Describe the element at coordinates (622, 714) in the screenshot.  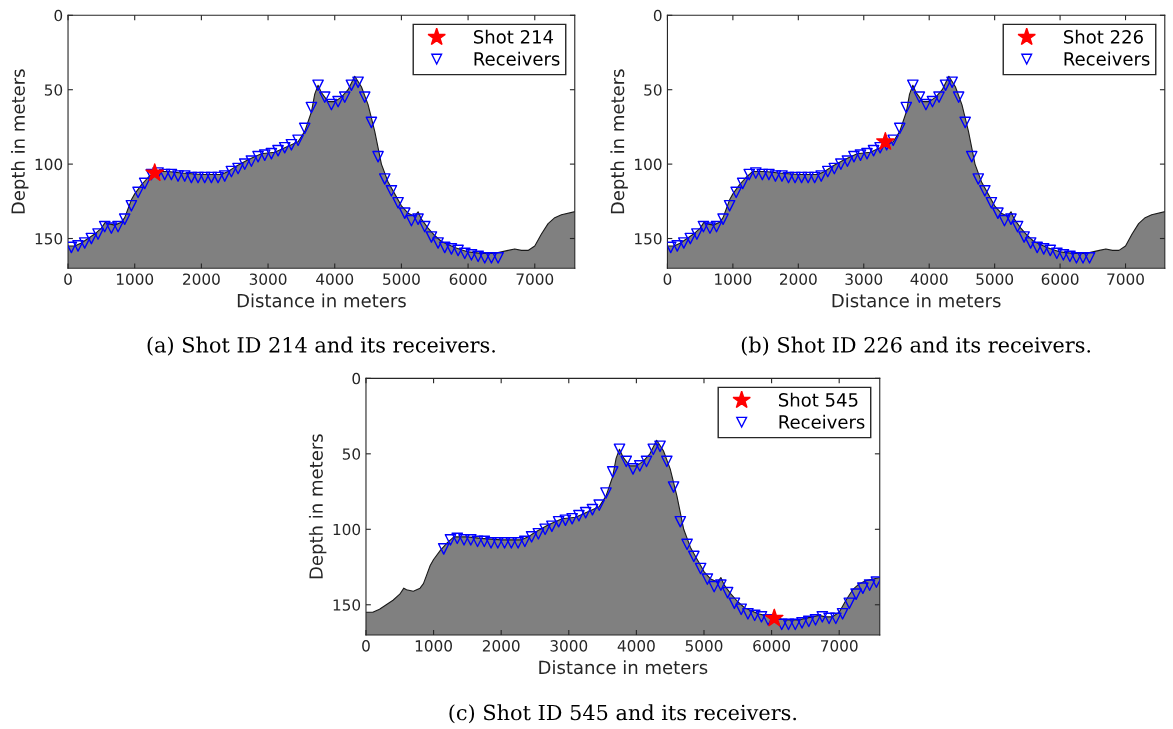
I see `text: (c) Shot ID 545 and its receivers.` at that location.